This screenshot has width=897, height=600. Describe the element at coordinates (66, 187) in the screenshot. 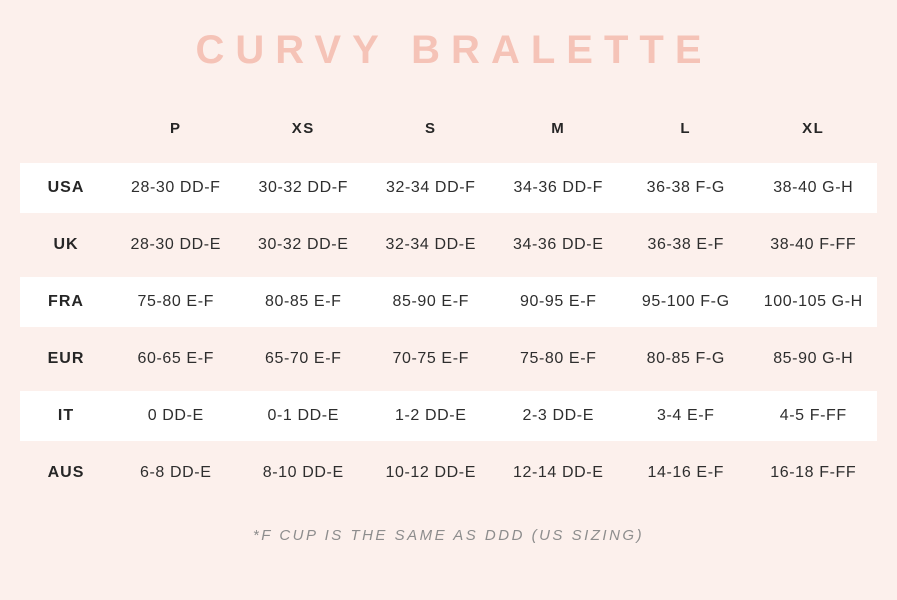

I see `row-label-usa: USA` at that location.